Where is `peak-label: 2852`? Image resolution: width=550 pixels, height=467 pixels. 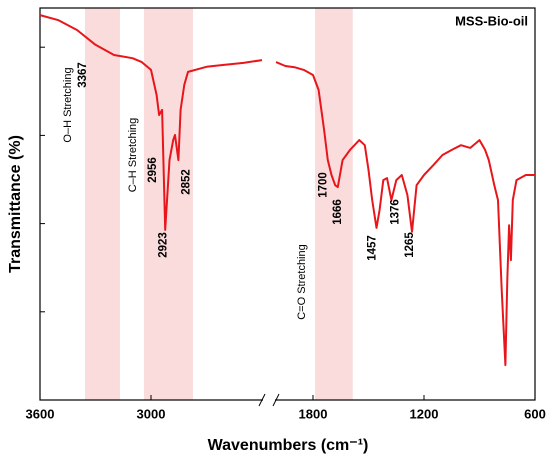 peak-label: 2852 is located at coordinates (186, 182).